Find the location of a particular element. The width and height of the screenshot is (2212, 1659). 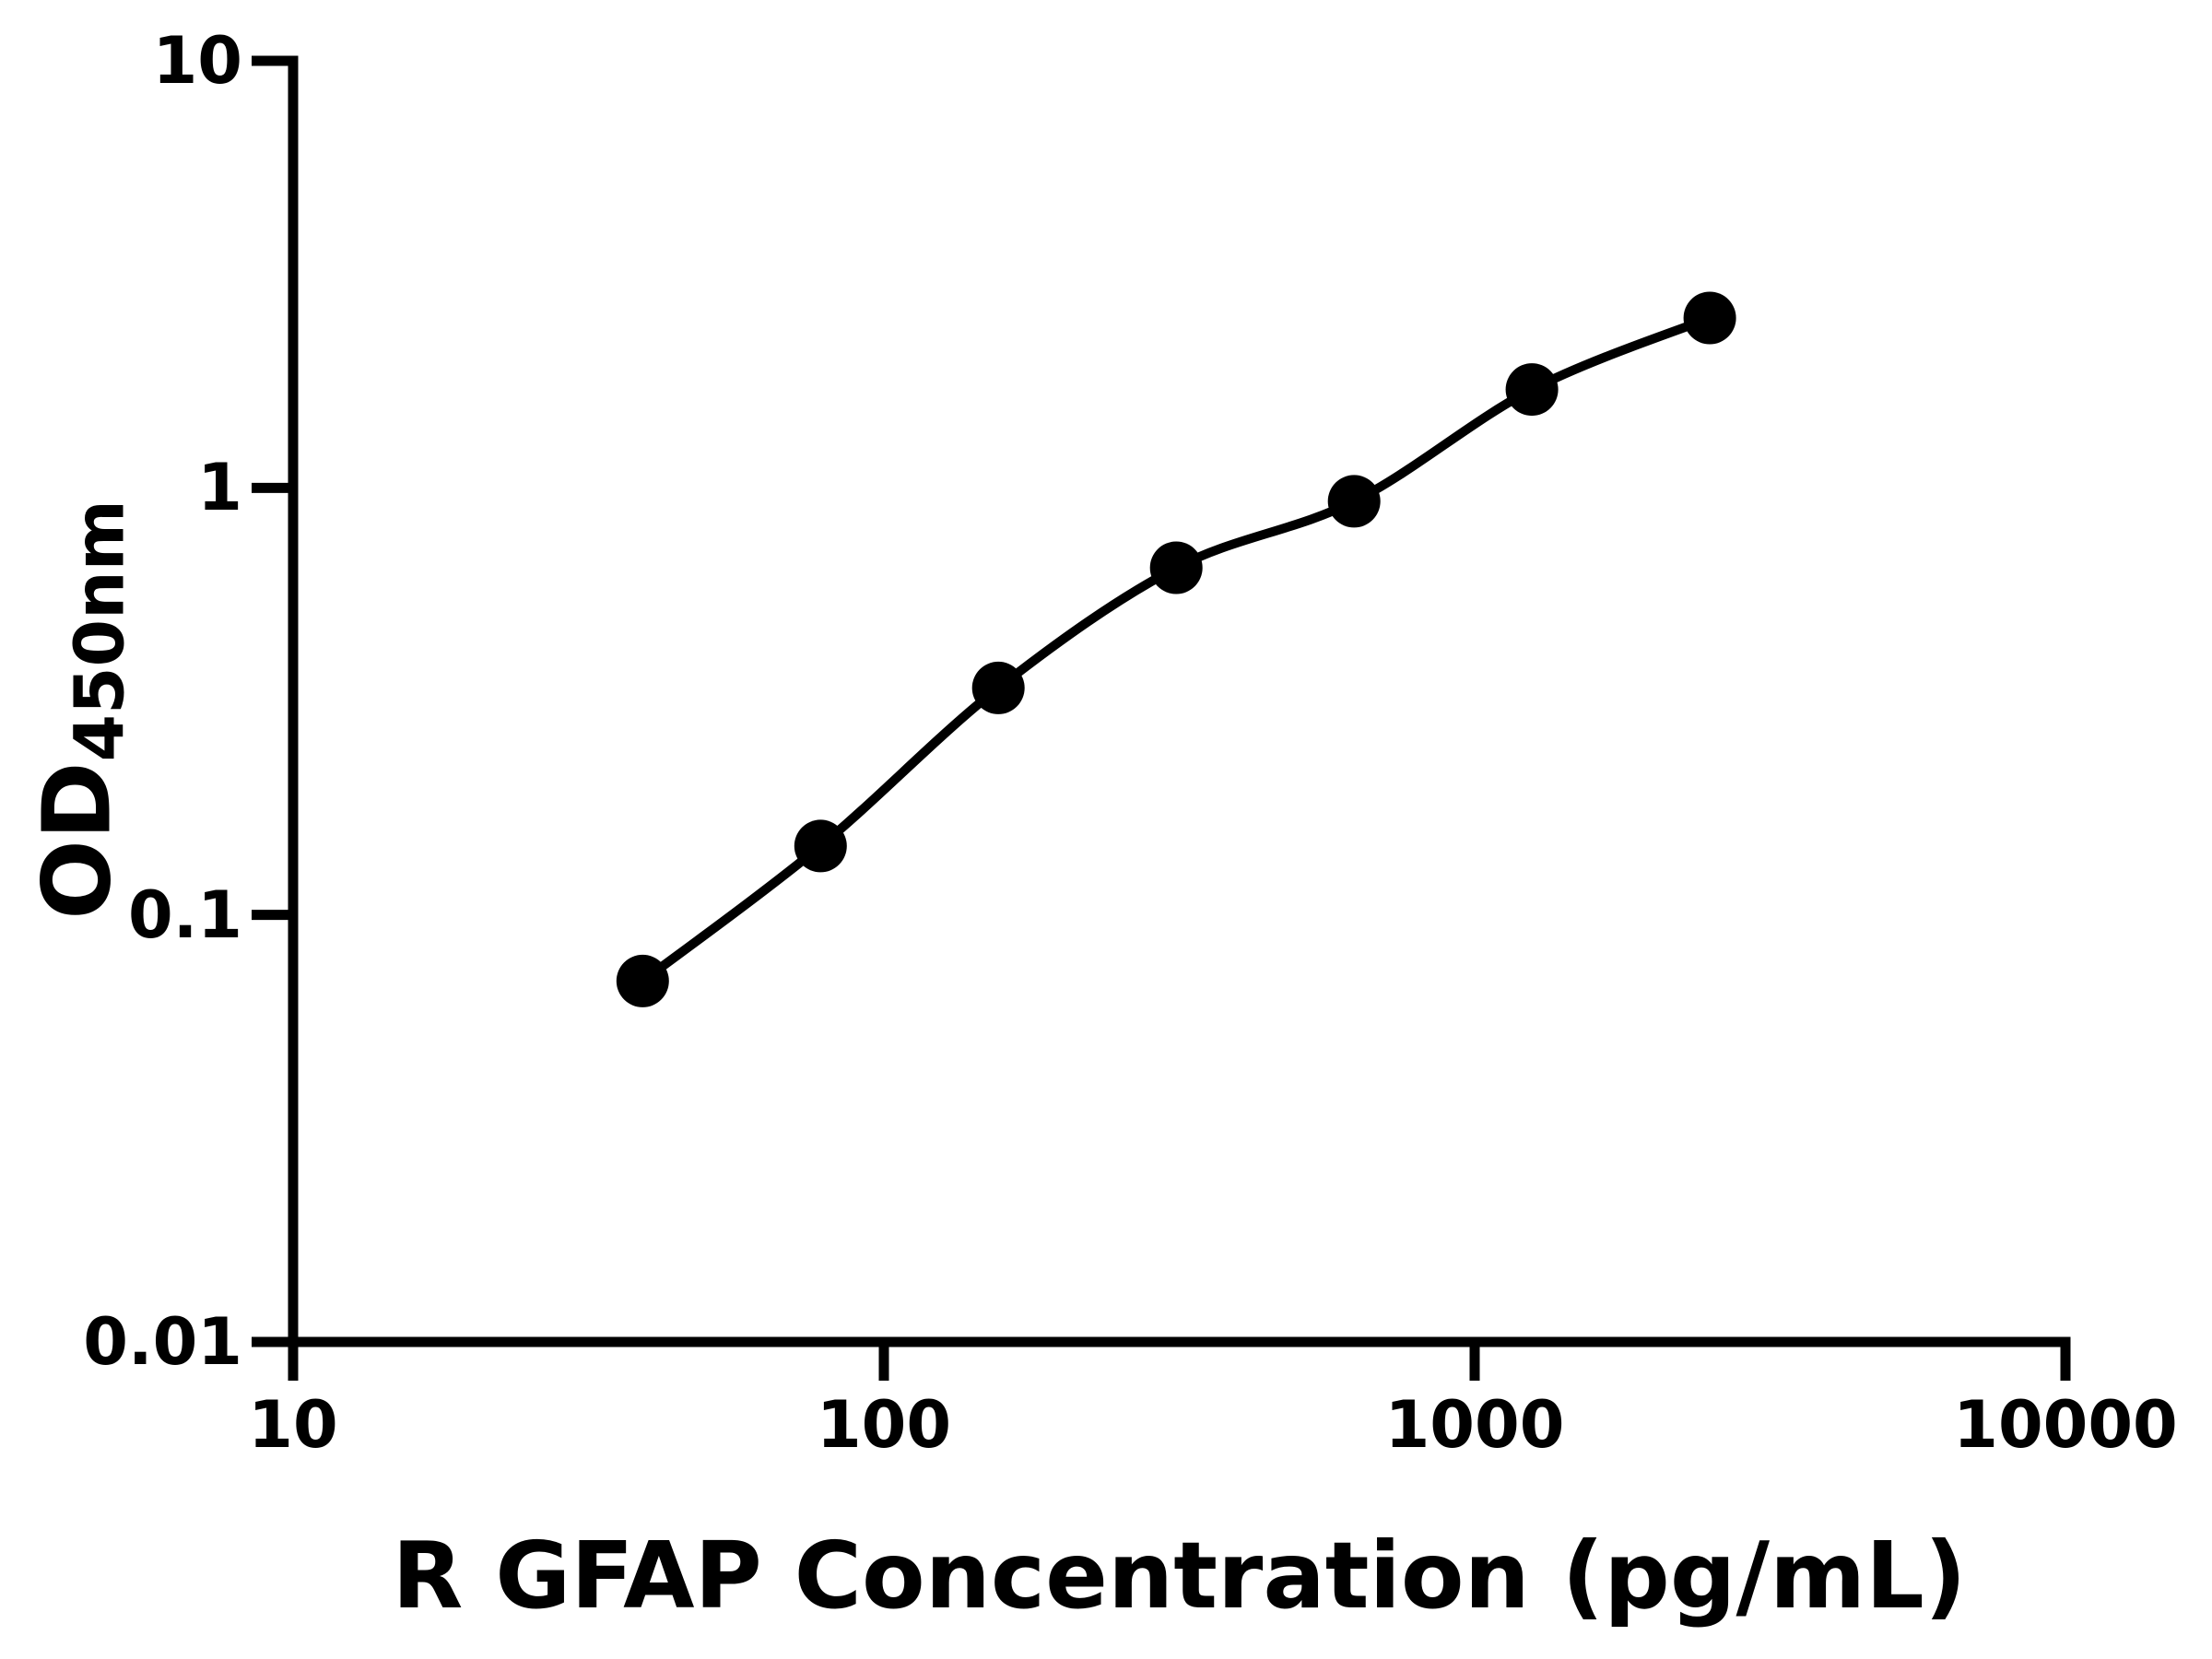

x-axis-title: R GFAP Concentration (pg/mL) is located at coordinates (1179, 1576).